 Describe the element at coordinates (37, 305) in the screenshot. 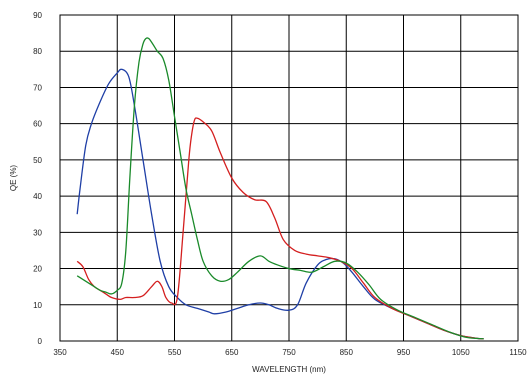

I see `y-tick-label: 10` at that location.